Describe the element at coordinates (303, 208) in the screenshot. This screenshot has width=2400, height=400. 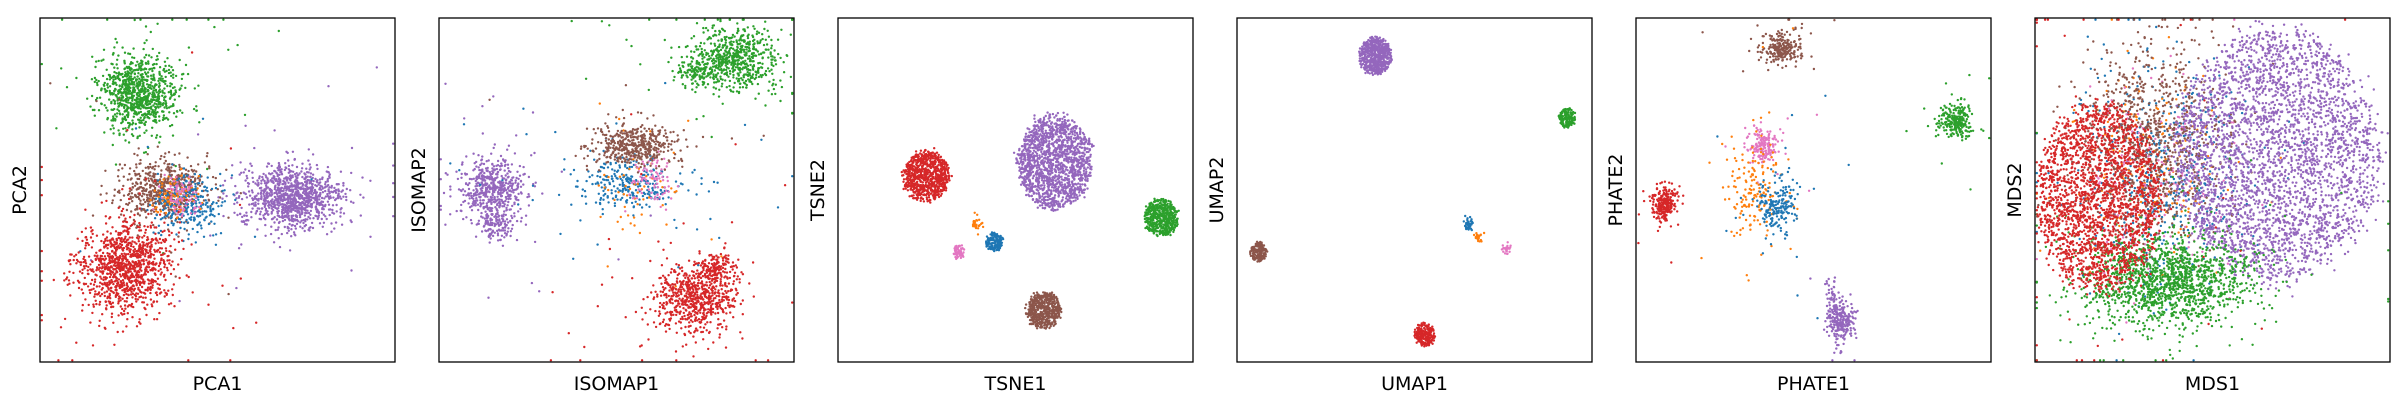
I see `data-point-pca-1955` at that location.